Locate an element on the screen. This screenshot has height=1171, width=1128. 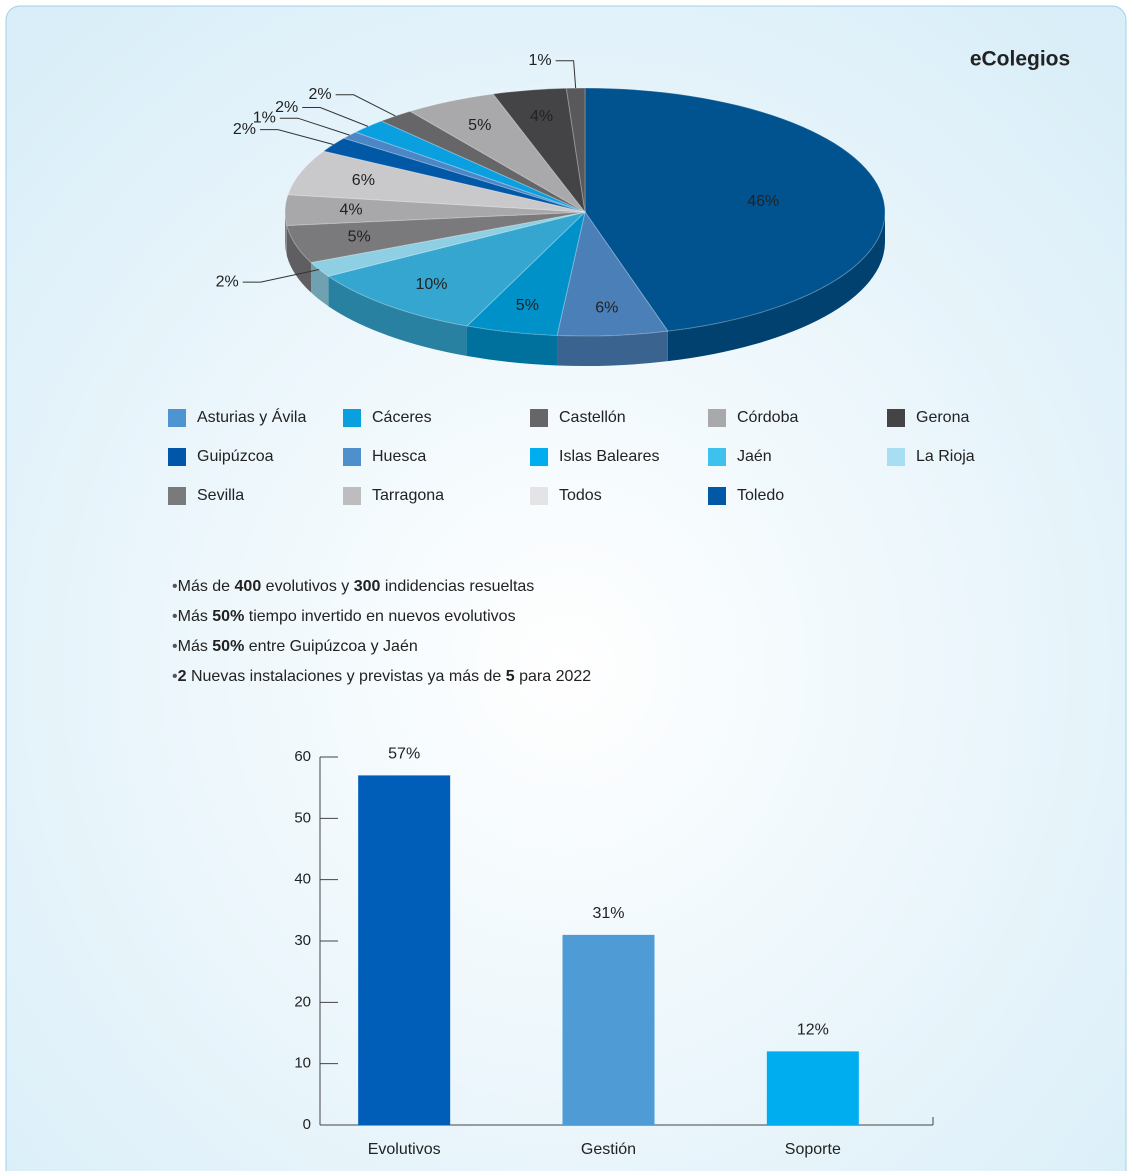
legend-label: Córdoba is located at coordinates (767, 417).